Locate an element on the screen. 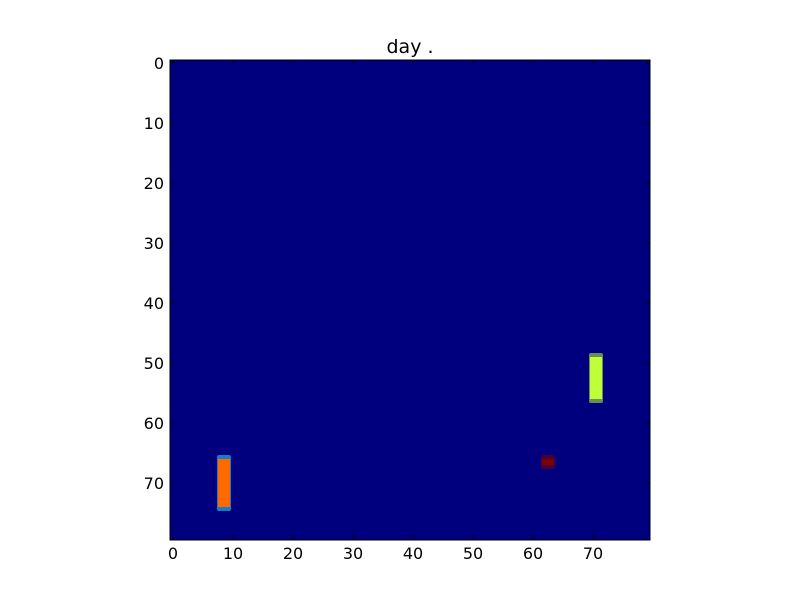  y-tick-label: 50 is located at coordinates (154, 363).